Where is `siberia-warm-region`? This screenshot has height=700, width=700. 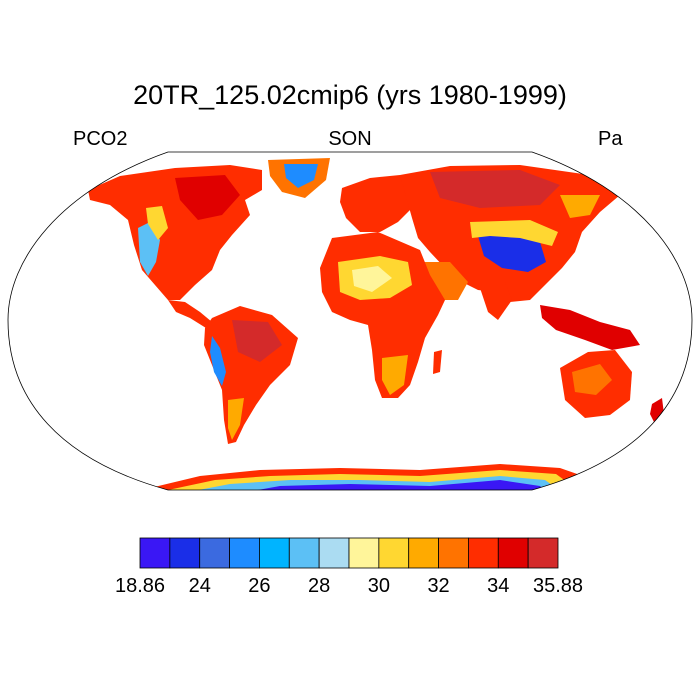
siberia-warm-region is located at coordinates (495, 189).